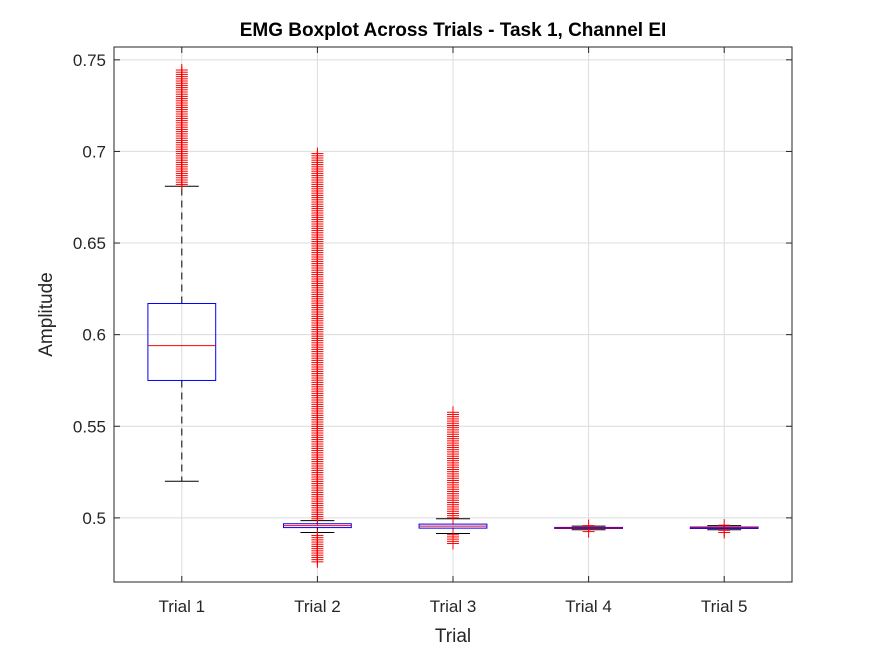 Image resolution: width=875 pixels, height=656 pixels. Describe the element at coordinates (724, 606) in the screenshot. I see `x-tick-label: Trial 5` at that location.